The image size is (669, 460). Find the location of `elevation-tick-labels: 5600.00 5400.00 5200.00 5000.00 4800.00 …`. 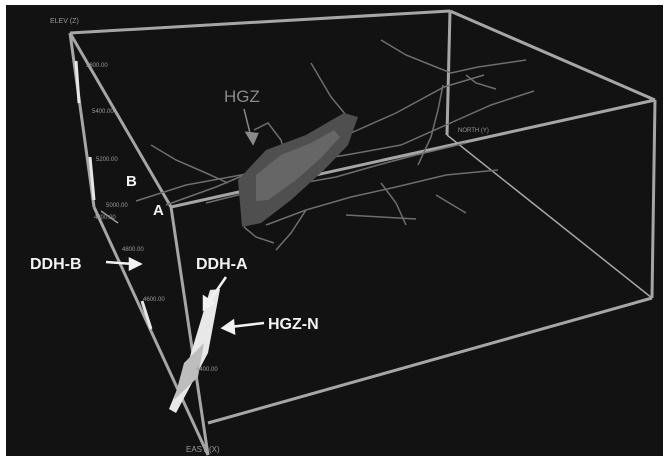

elevation-tick-labels: 5600.00 5400.00 5200.00 5000.00 4800.00 … is located at coordinates (152, 218).